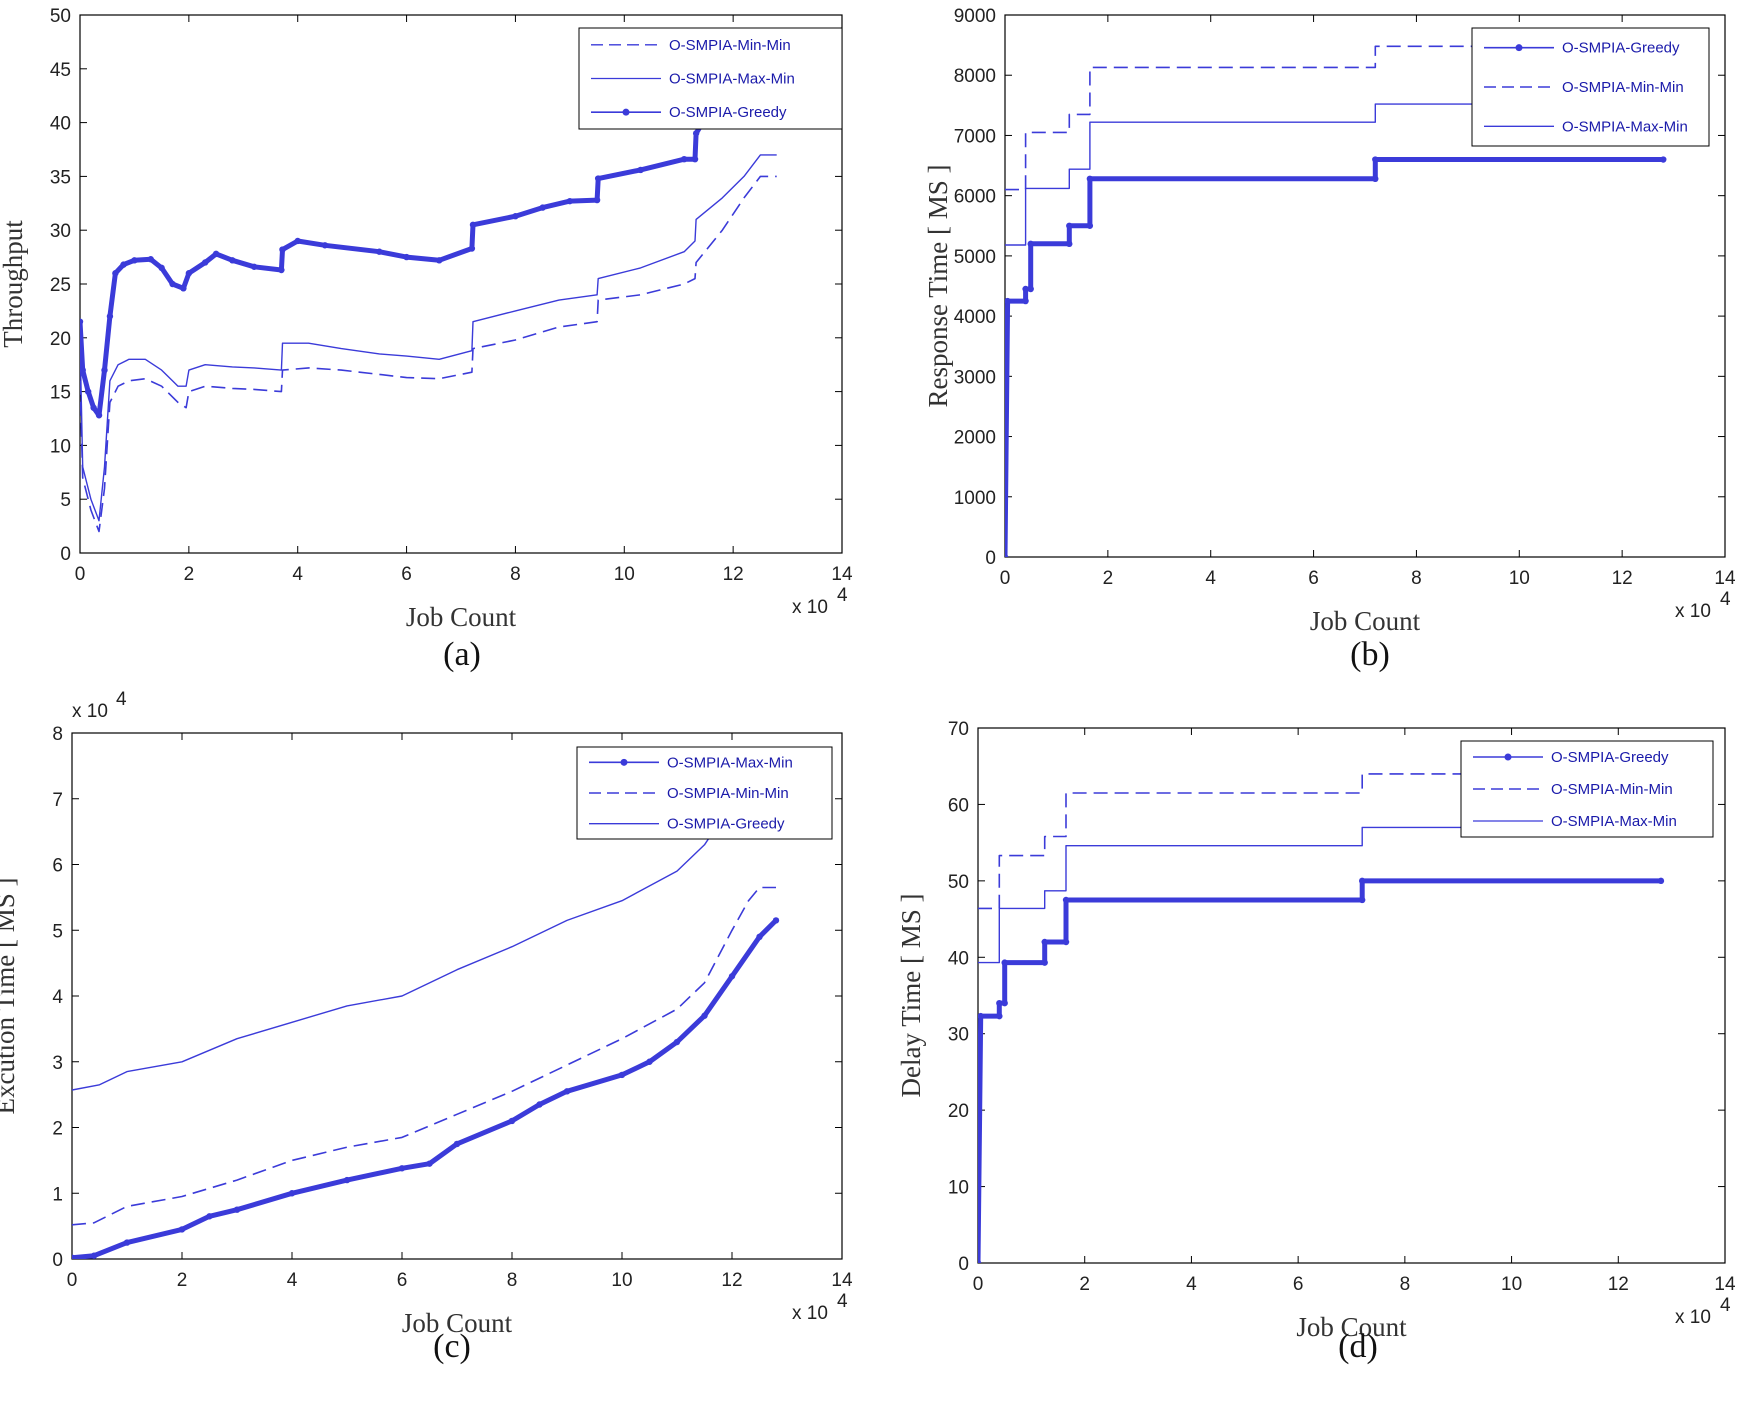 Image resolution: width=1755 pixels, height=1411 pixels. I want to click on series-line, so click(424, 1056).